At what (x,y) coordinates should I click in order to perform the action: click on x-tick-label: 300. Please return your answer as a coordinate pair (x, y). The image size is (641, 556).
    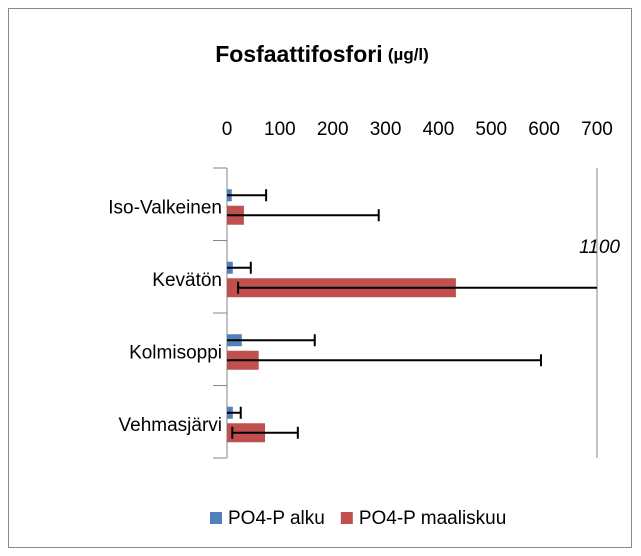
    Looking at the image, I should click on (386, 129).